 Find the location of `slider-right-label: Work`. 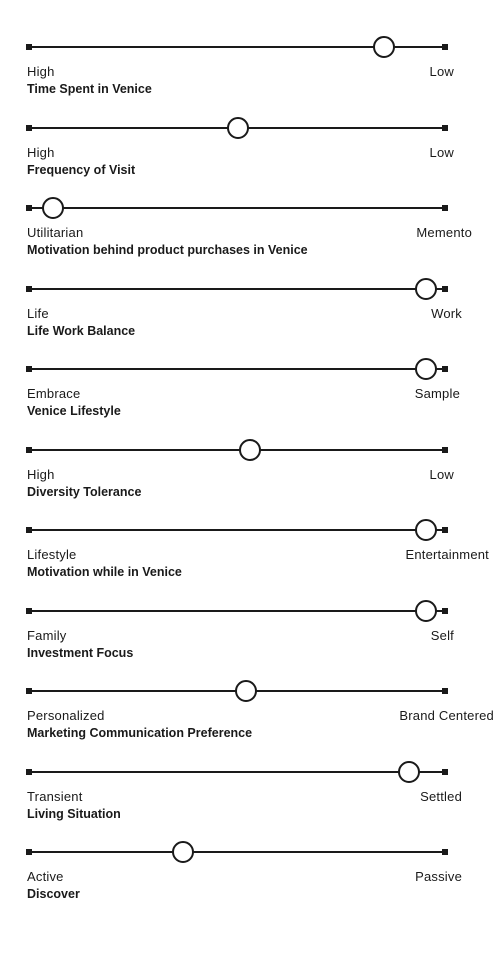

slider-right-label: Work is located at coordinates (446, 313).